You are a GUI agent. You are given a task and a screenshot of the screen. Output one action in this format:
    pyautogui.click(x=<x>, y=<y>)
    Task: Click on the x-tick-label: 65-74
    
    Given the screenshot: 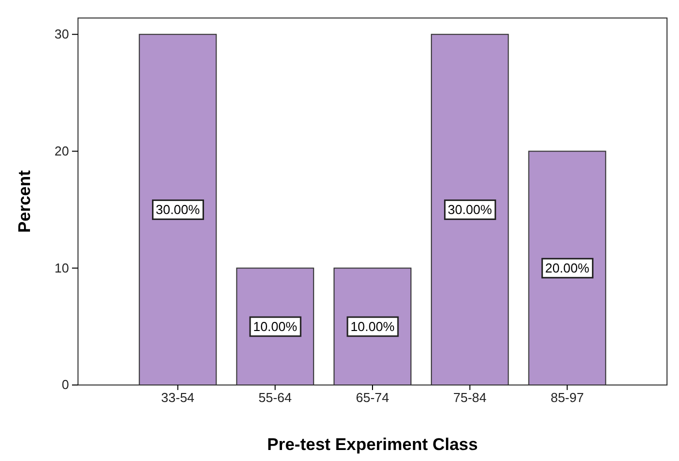 What is the action you would take?
    pyautogui.click(x=373, y=398)
    